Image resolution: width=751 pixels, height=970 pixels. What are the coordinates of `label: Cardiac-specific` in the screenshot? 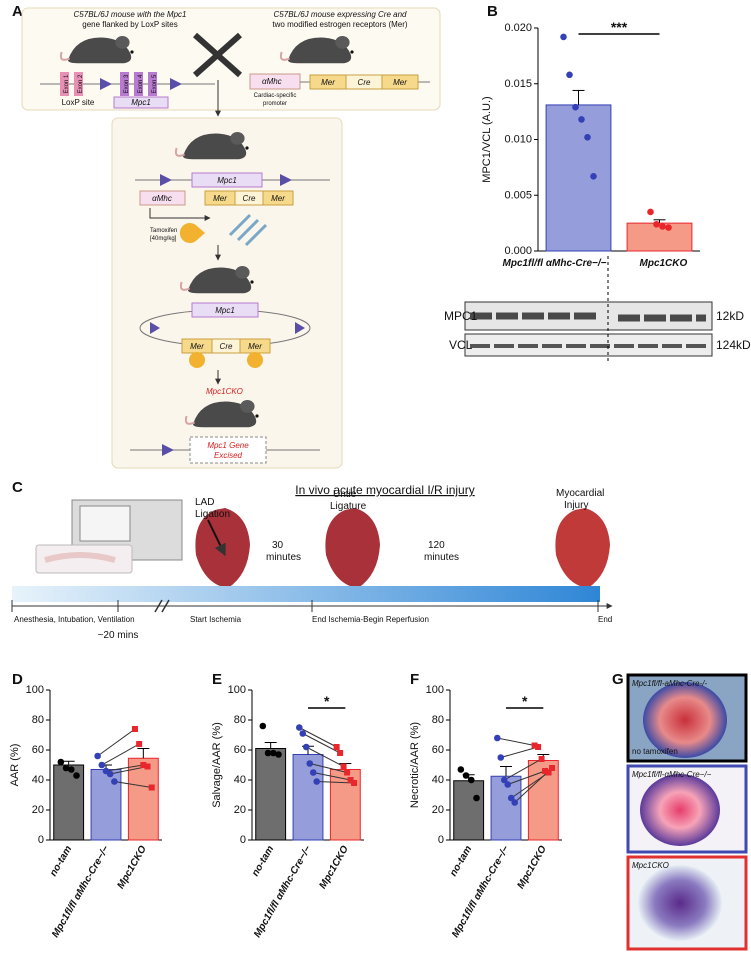 It's located at (275, 96).